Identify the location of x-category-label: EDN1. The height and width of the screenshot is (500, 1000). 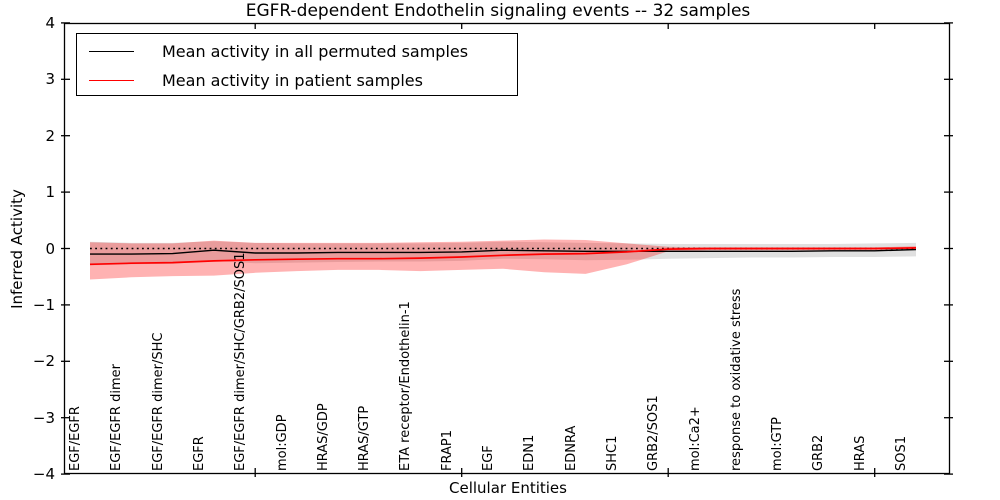
(530, 452).